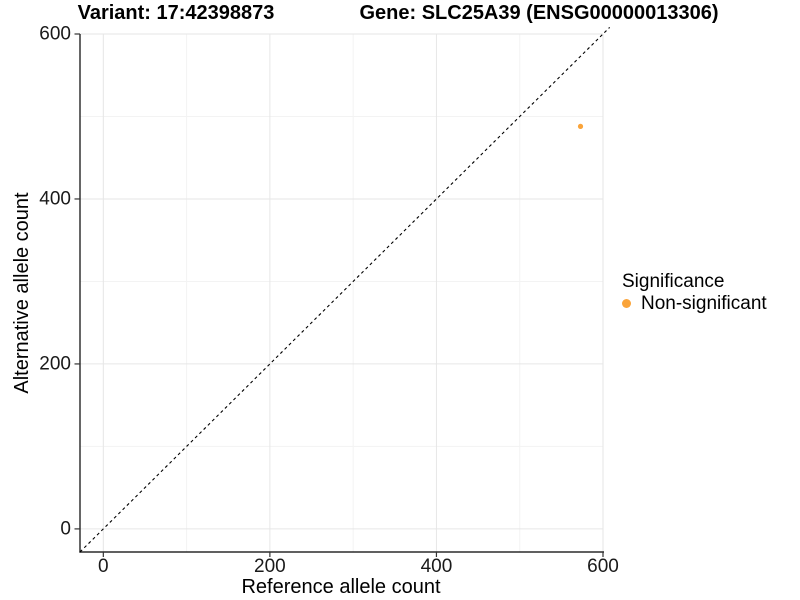 The height and width of the screenshot is (600, 800). I want to click on legend-item-label: Non-significant, so click(704, 303).